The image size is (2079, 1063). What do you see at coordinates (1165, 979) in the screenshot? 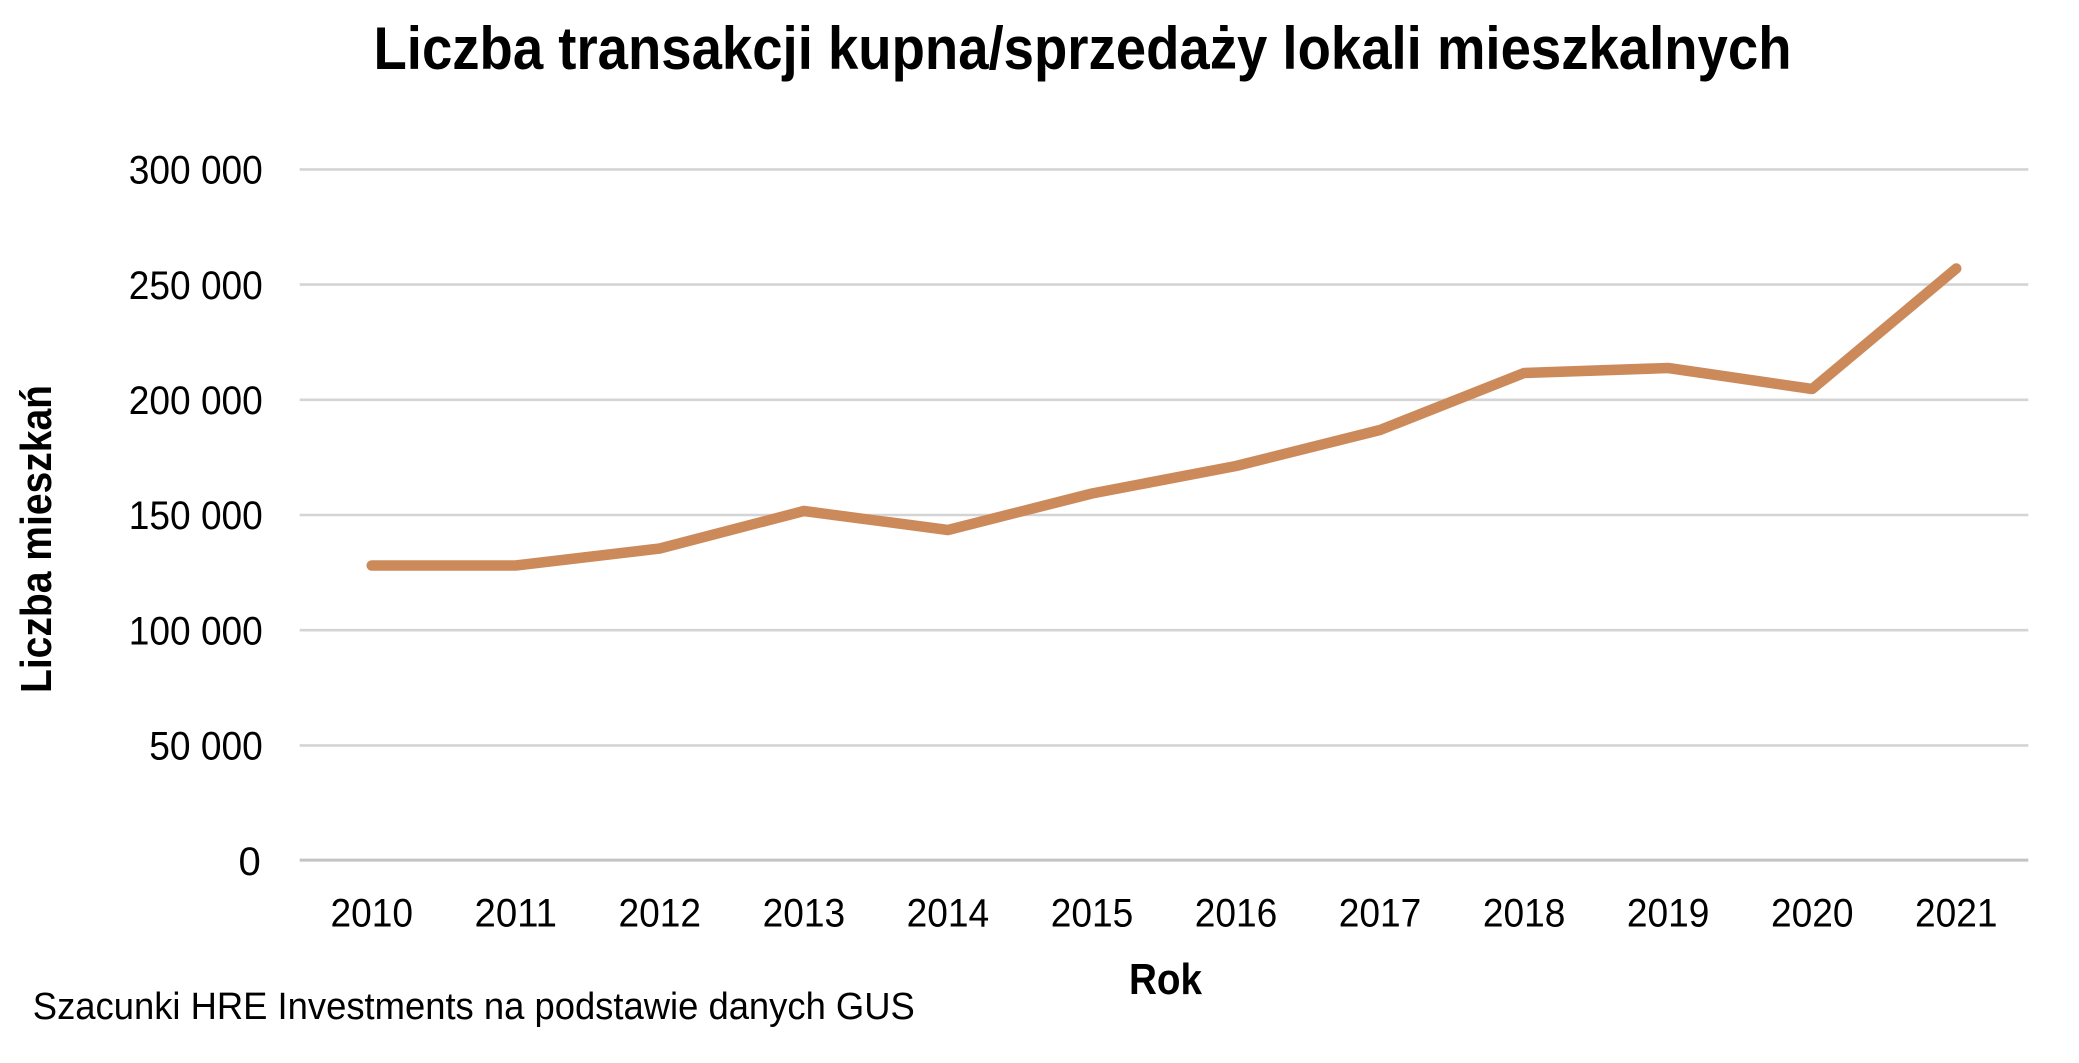
I see `svg-text: Rok` at bounding box center [1165, 979].